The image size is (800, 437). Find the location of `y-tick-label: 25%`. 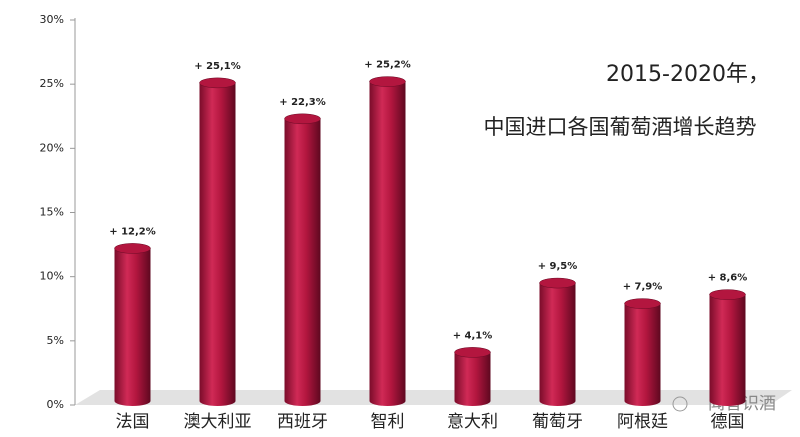

y-tick-label: 25% is located at coordinates (52, 83).